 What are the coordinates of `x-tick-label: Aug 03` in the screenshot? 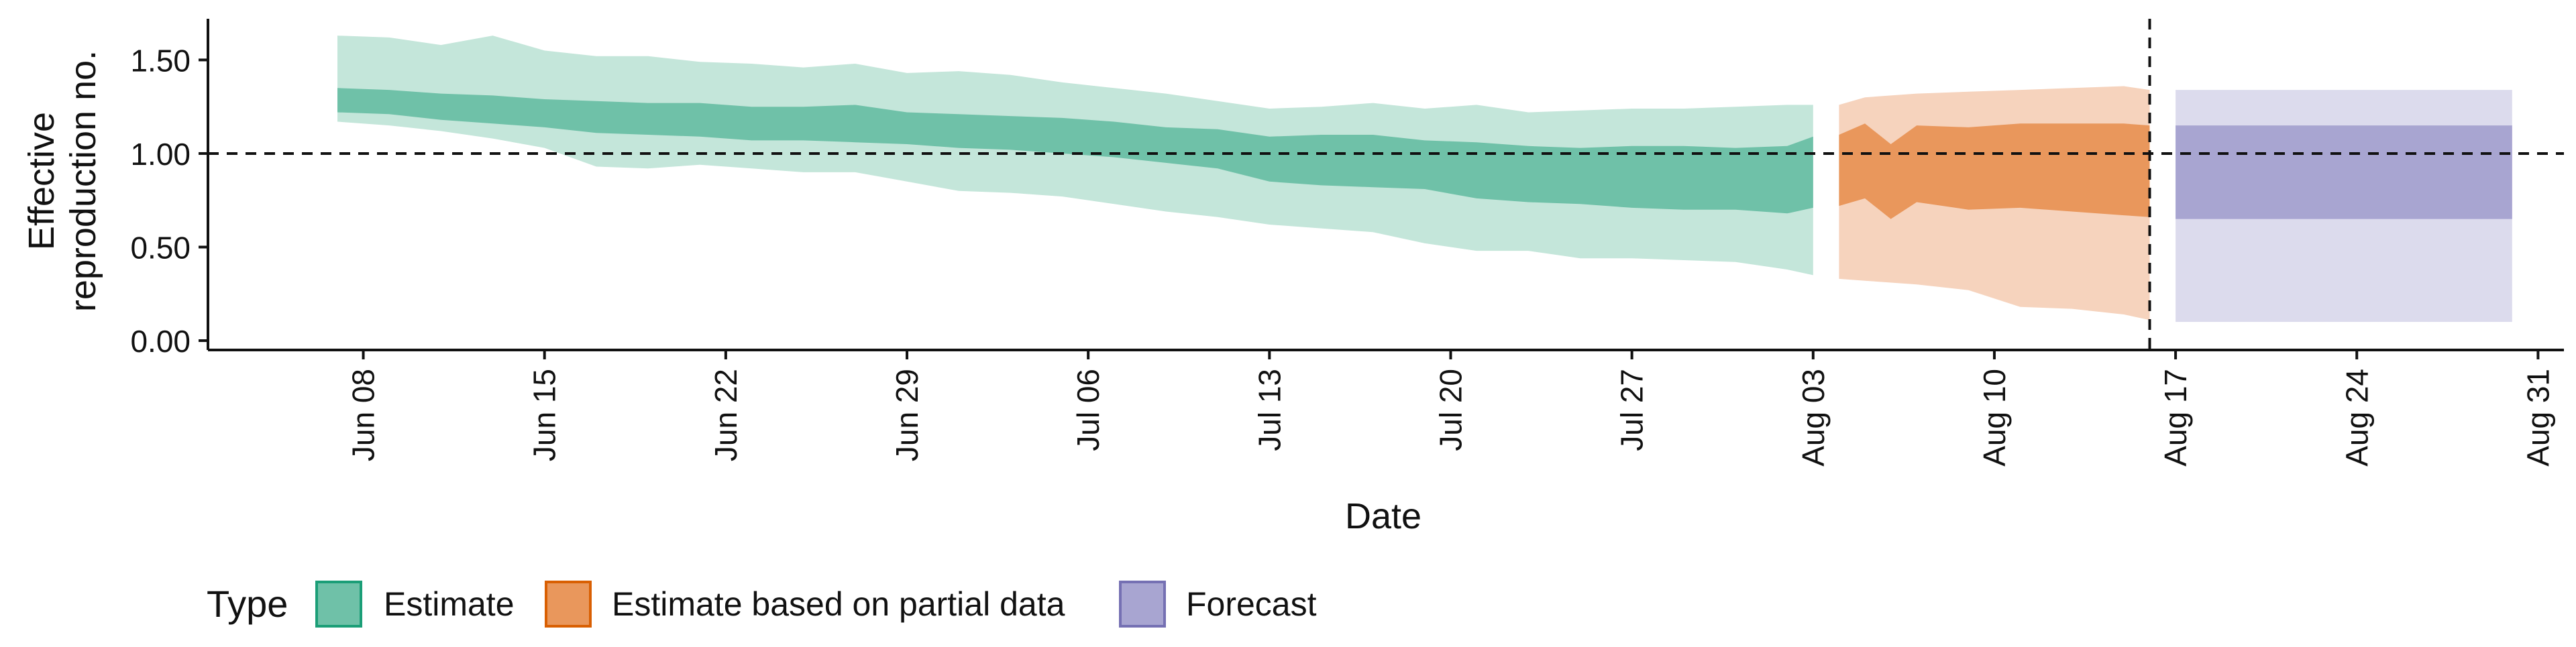 It's located at (1813, 418).